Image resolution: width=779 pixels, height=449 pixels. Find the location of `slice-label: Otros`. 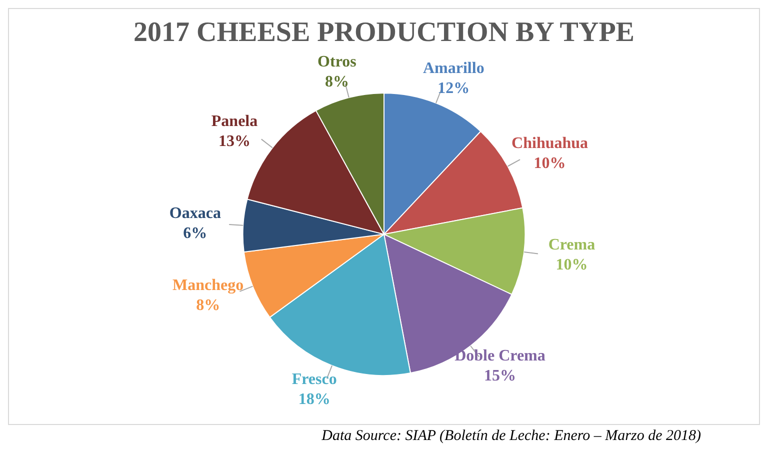

slice-label: Otros is located at coordinates (337, 61).